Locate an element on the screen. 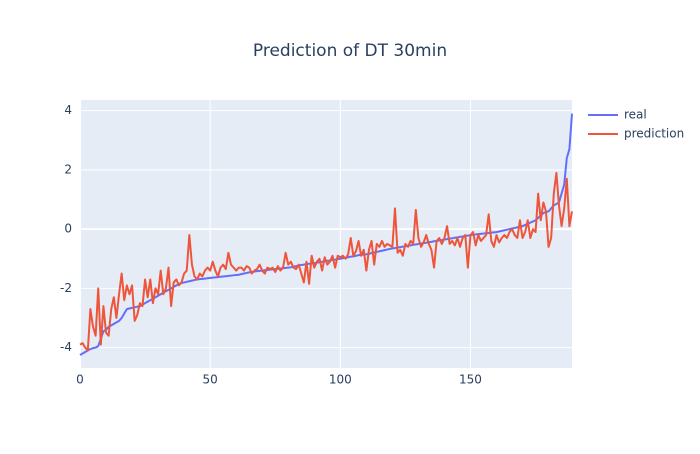 This screenshot has height=454, width=700. x-tick-label: 150 is located at coordinates (470, 380).